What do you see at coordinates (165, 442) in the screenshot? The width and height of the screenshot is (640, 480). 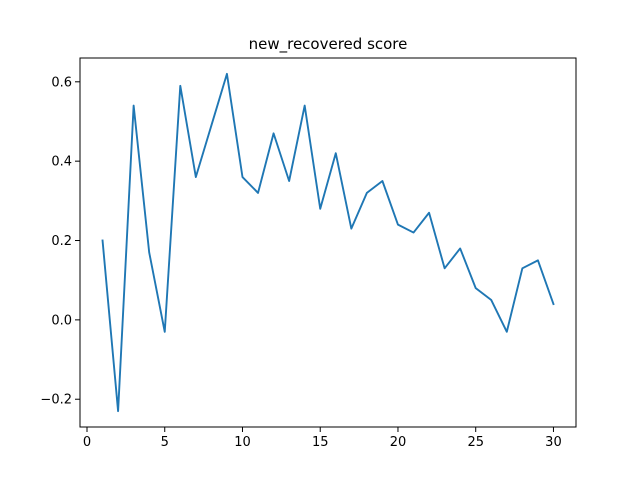 I see `x-tick-label: 5` at bounding box center [165, 442].